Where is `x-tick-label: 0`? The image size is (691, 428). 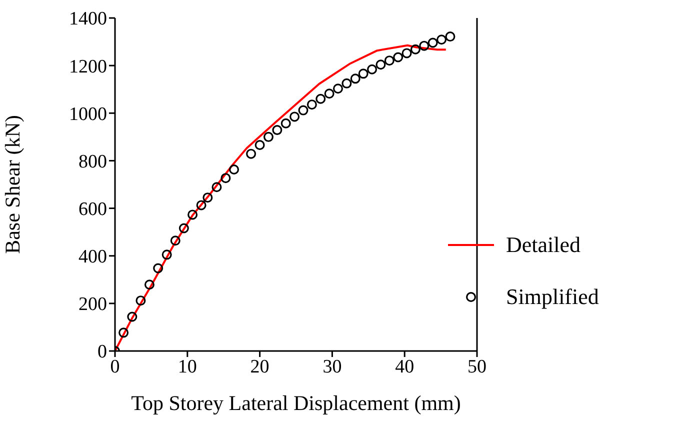
x-tick-label: 0 is located at coordinates (115, 367).